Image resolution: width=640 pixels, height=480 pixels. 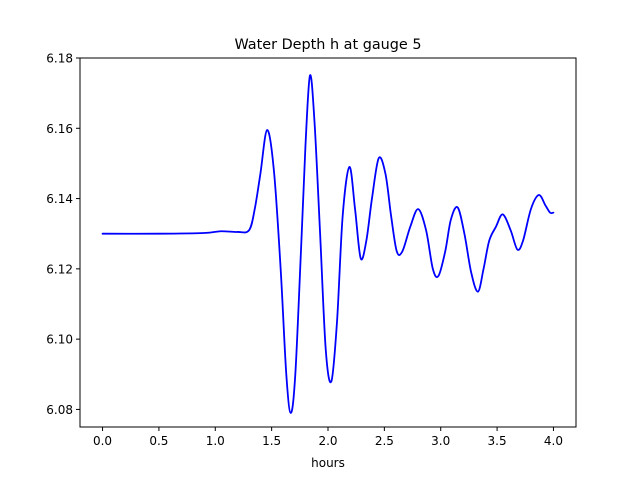 What do you see at coordinates (59, 269) in the screenshot?
I see `y-tick-label: 6.12` at bounding box center [59, 269].